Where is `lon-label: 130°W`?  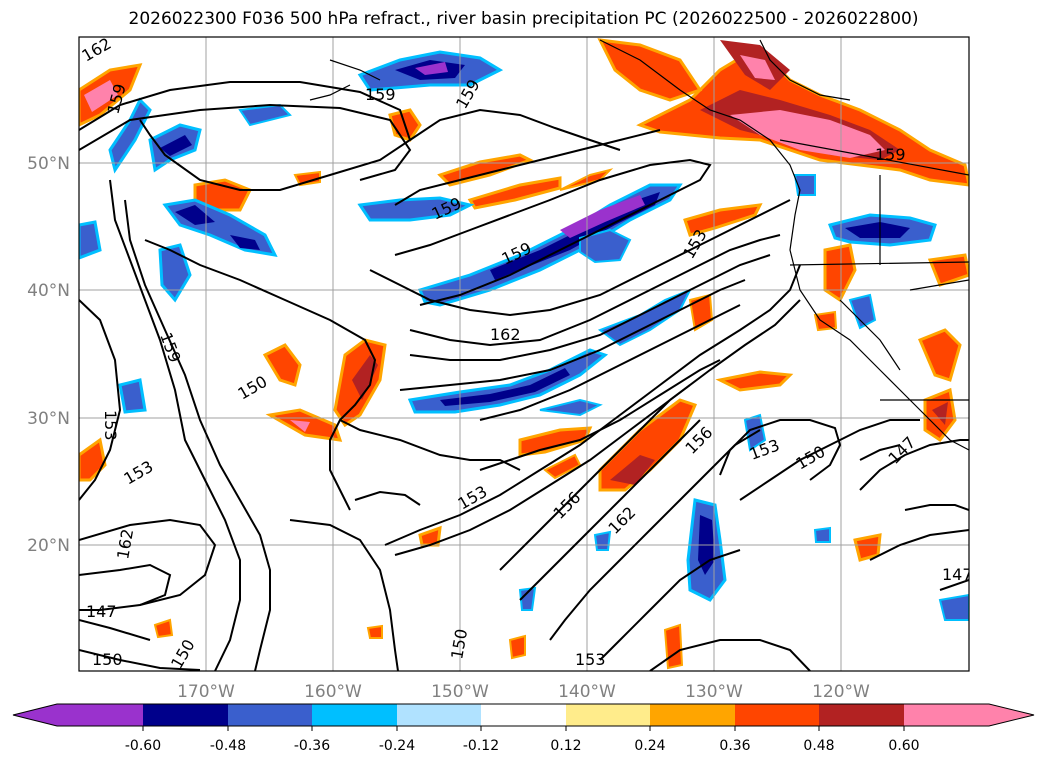
lon-label: 130°W is located at coordinates (714, 692).